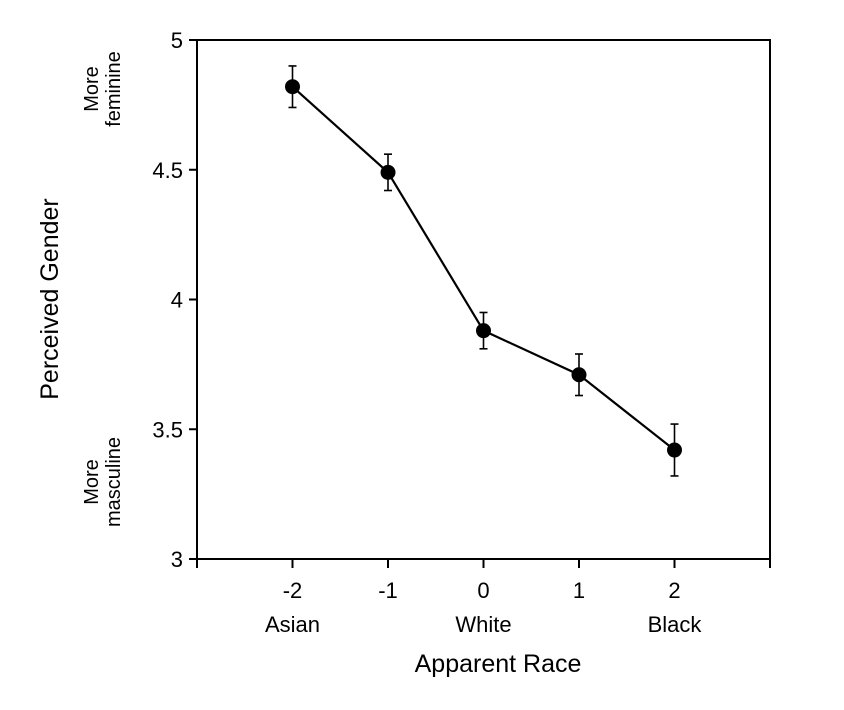 This screenshot has width=844, height=710. Describe the element at coordinates (293, 590) in the screenshot. I see `x-tick-label: -2` at that location.